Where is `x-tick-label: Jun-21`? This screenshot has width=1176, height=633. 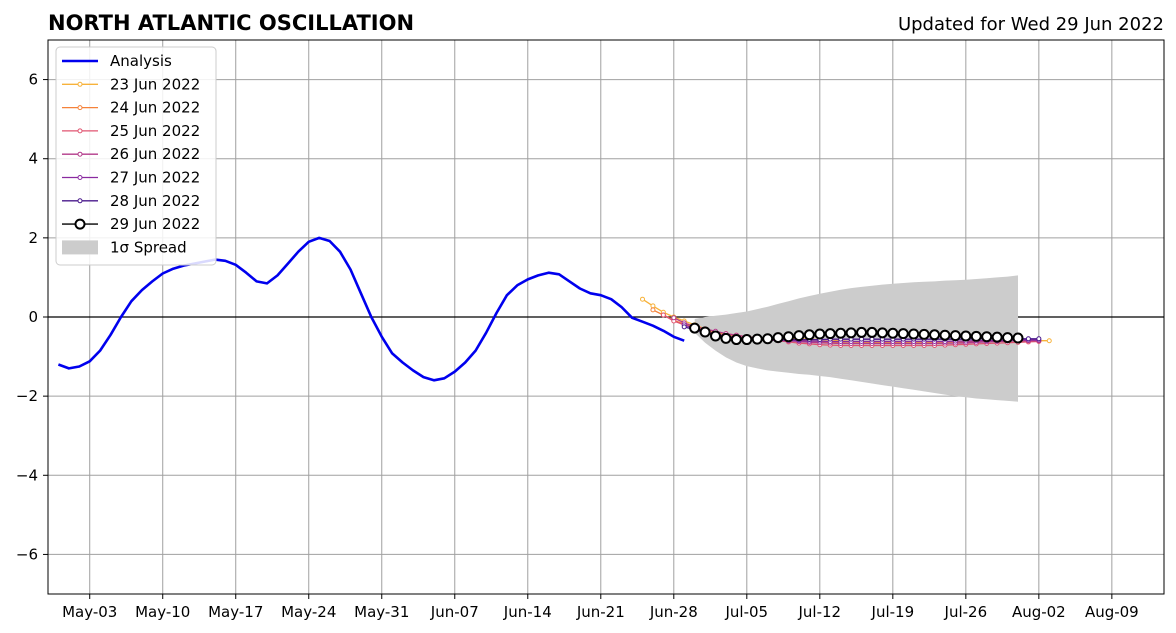
x-tick-label: Jun-21 is located at coordinates (600, 612).